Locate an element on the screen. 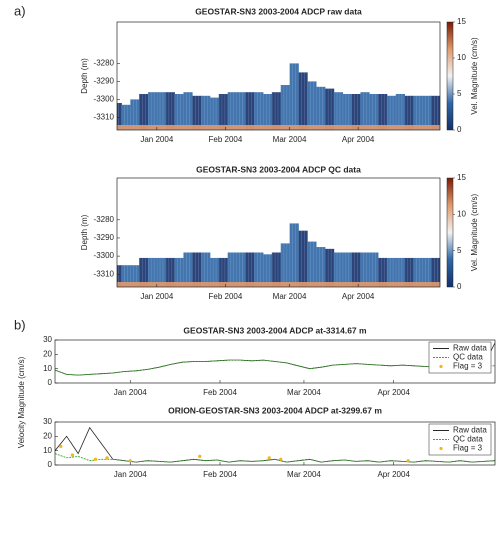 This screenshot has height=538, width=500. axes-box is located at coordinates (278, 232).